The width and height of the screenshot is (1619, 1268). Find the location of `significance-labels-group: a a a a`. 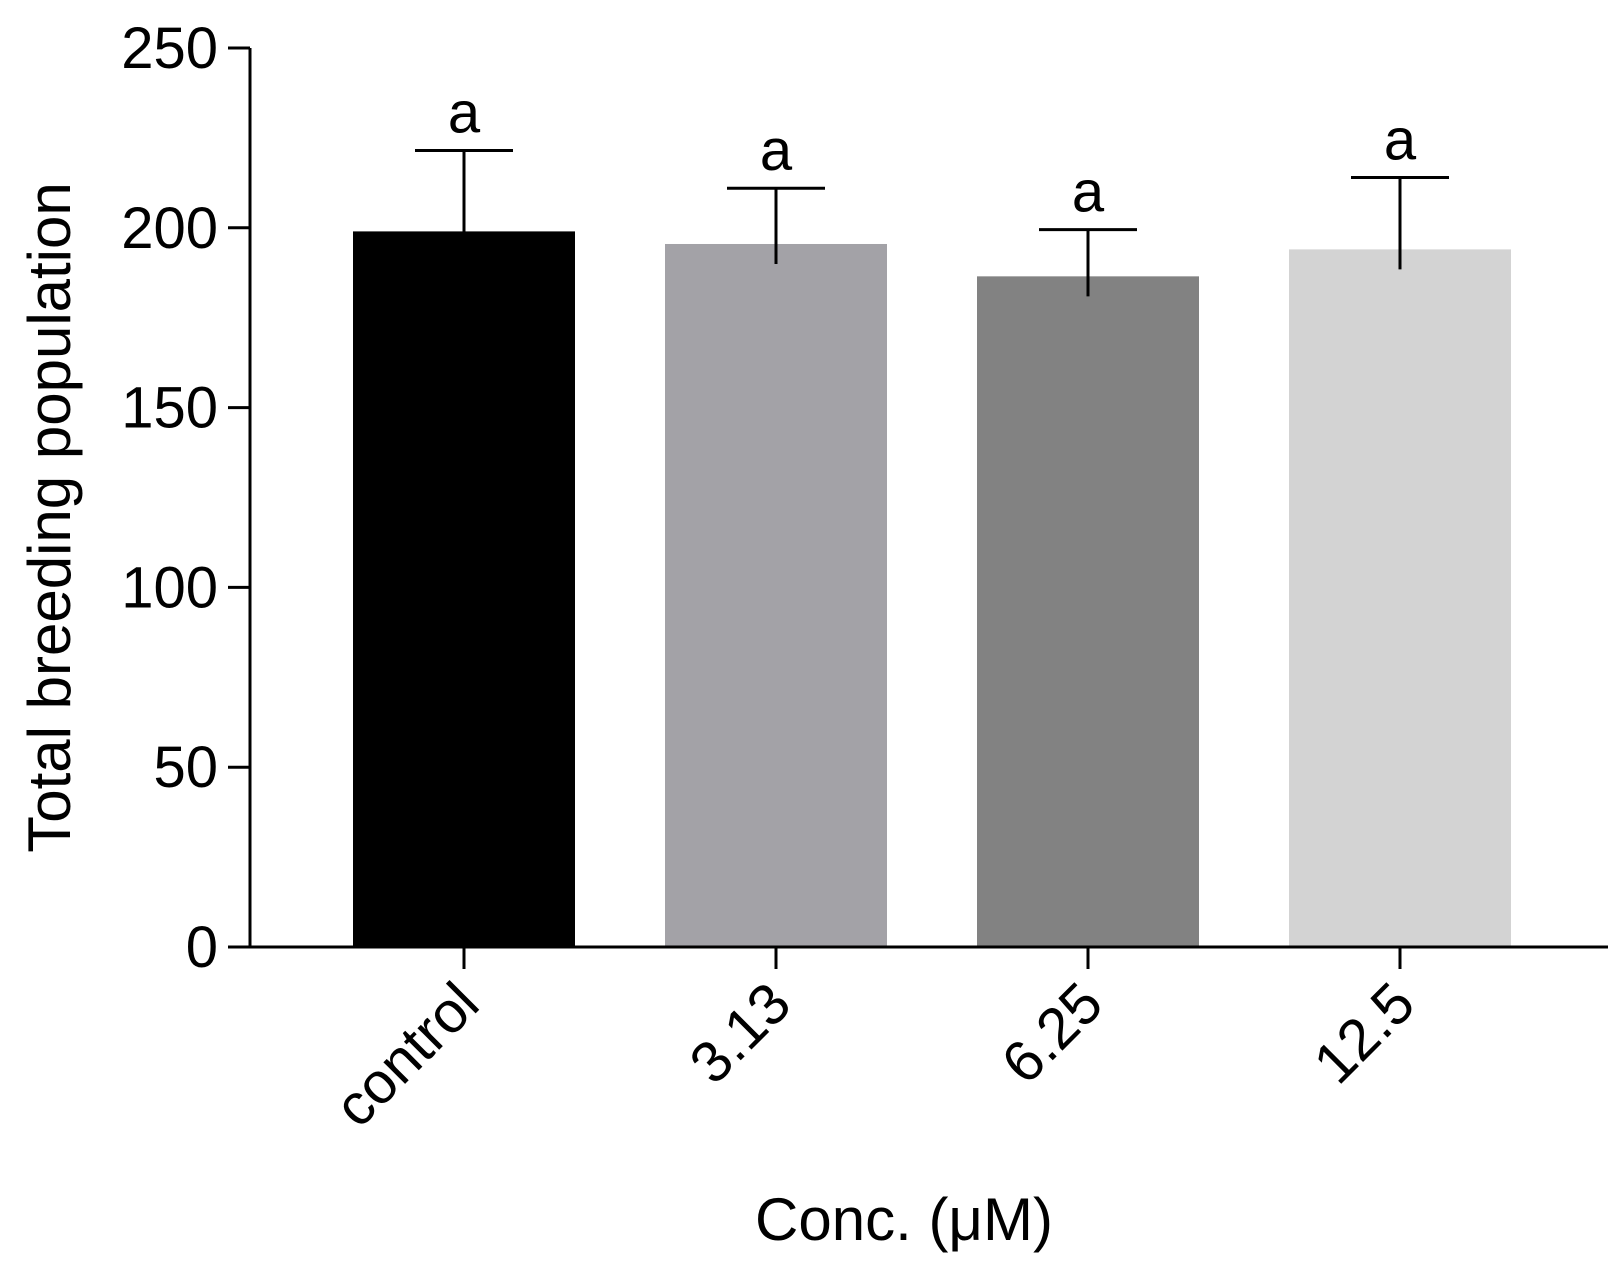

significance-labels-group: a a a a is located at coordinates (932, 152).